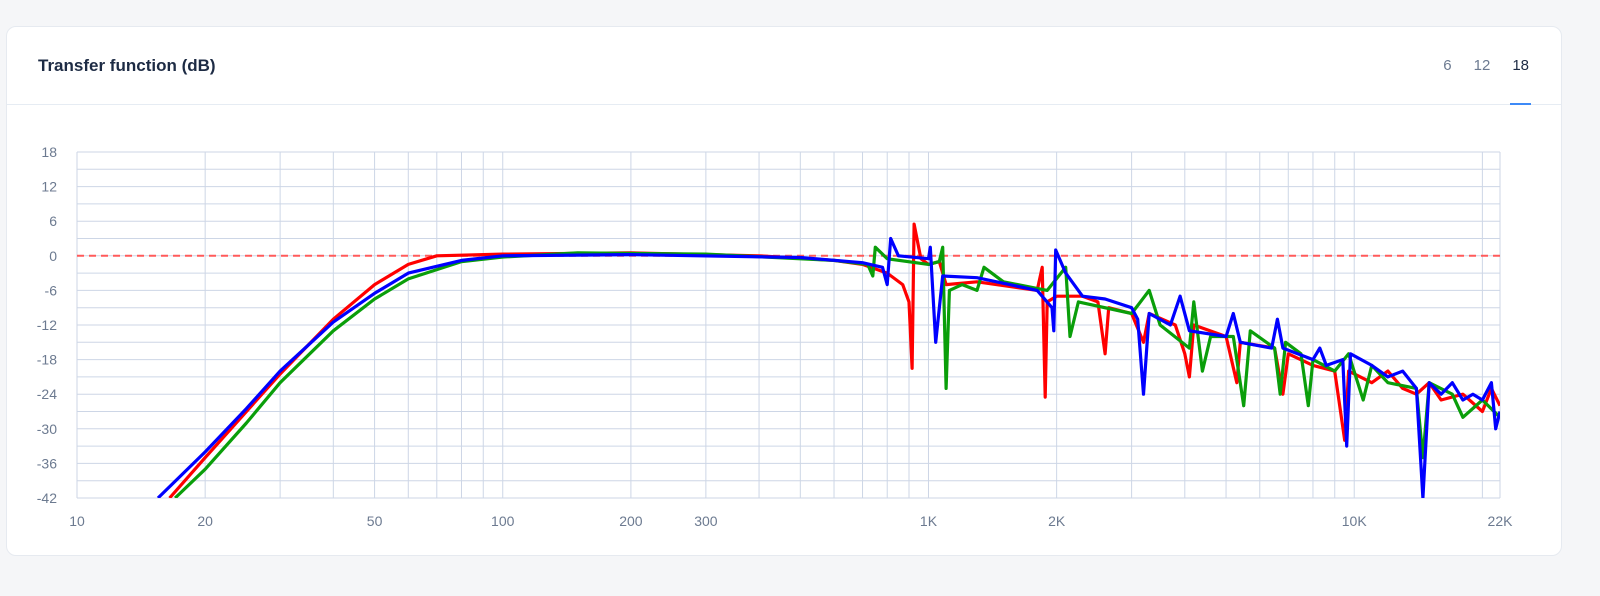 The width and height of the screenshot is (1600, 596). What do you see at coordinates (929, 521) in the screenshot?
I see `x-tick-label: 1K` at bounding box center [929, 521].